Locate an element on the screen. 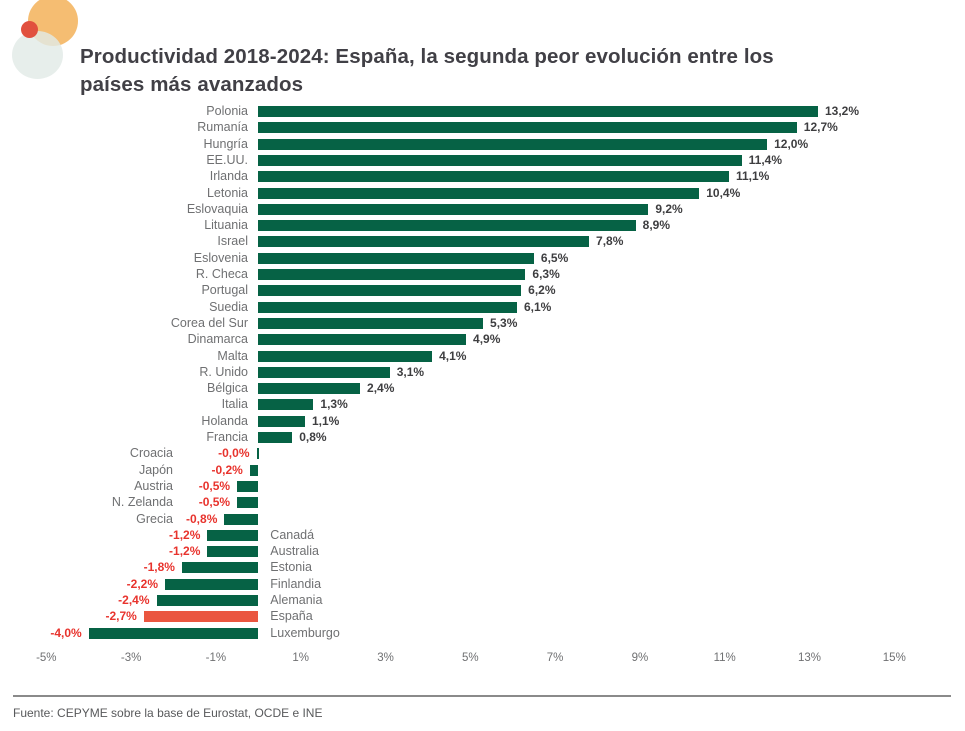  value-label: 1,3% is located at coordinates (334, 404).